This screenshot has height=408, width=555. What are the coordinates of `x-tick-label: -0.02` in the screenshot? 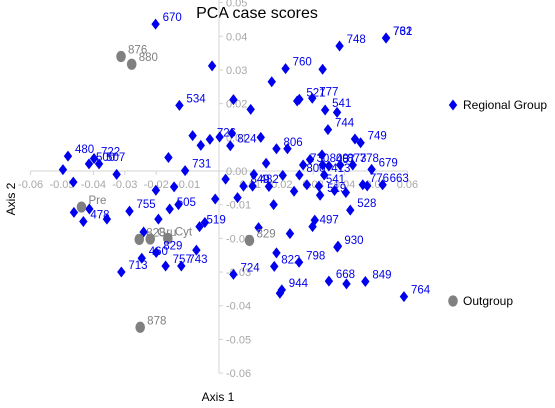 It's located at (156, 185).